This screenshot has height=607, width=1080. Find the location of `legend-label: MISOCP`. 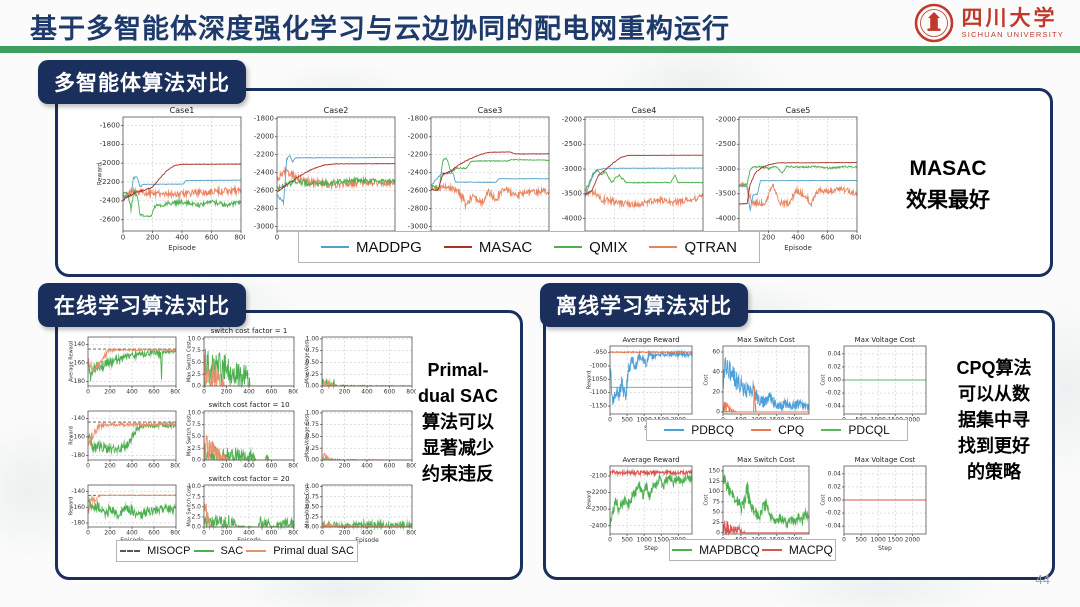

legend-label: MISOCP is located at coordinates (169, 551).